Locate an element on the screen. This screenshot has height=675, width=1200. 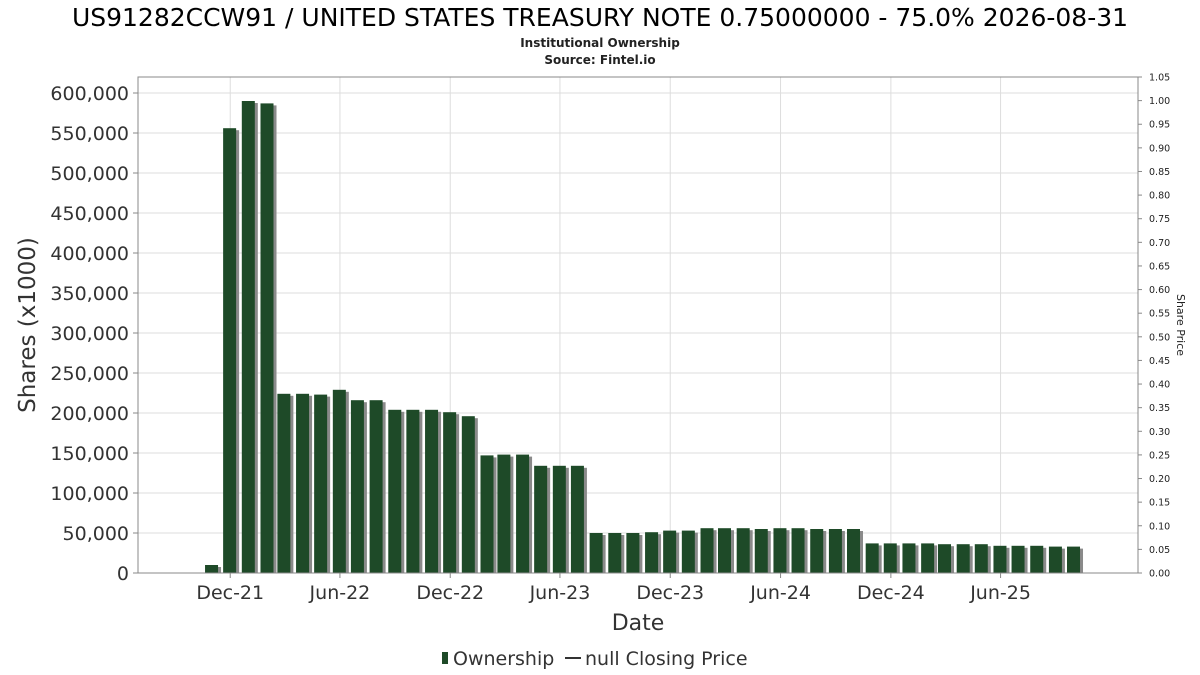
legend-price-label: null Closing Price is located at coordinates (666, 659).